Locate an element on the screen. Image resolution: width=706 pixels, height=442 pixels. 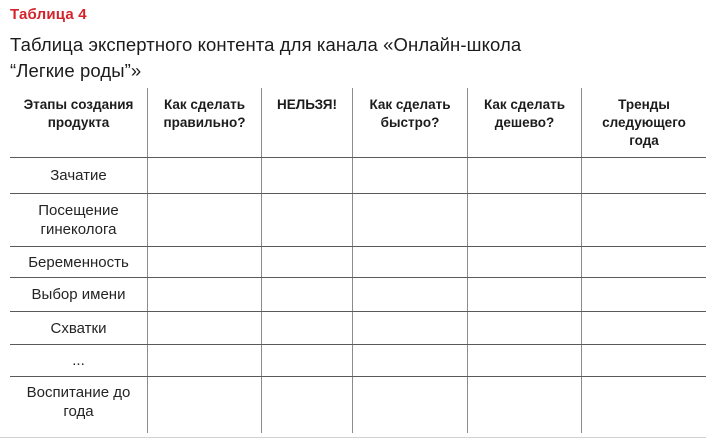
table-row: Схватки is located at coordinates (358, 328).